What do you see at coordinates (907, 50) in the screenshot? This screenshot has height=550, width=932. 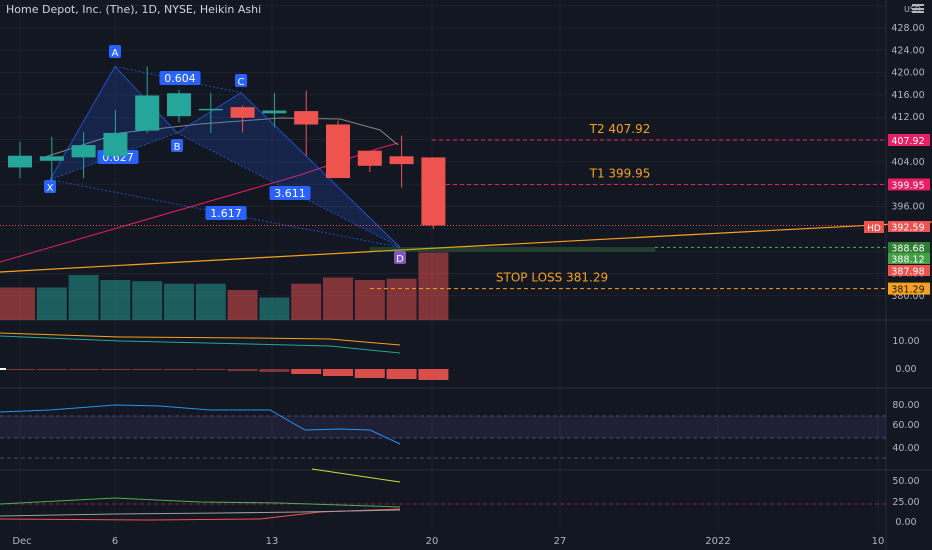 I see `price-tick: 424.00` at bounding box center [907, 50].